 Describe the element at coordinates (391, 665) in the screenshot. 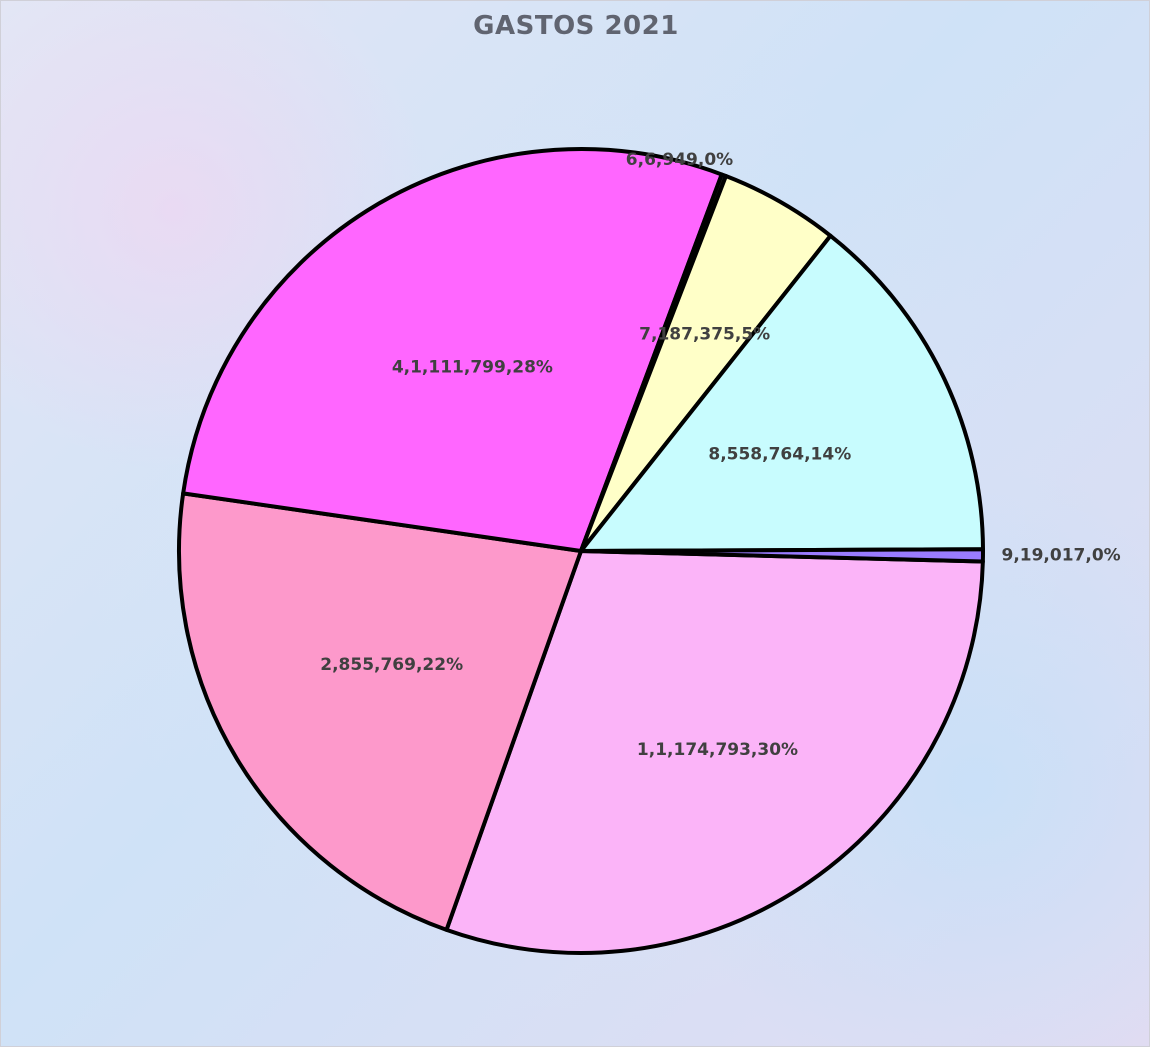

I see `data-label-2: 2,855,769,22%` at that location.